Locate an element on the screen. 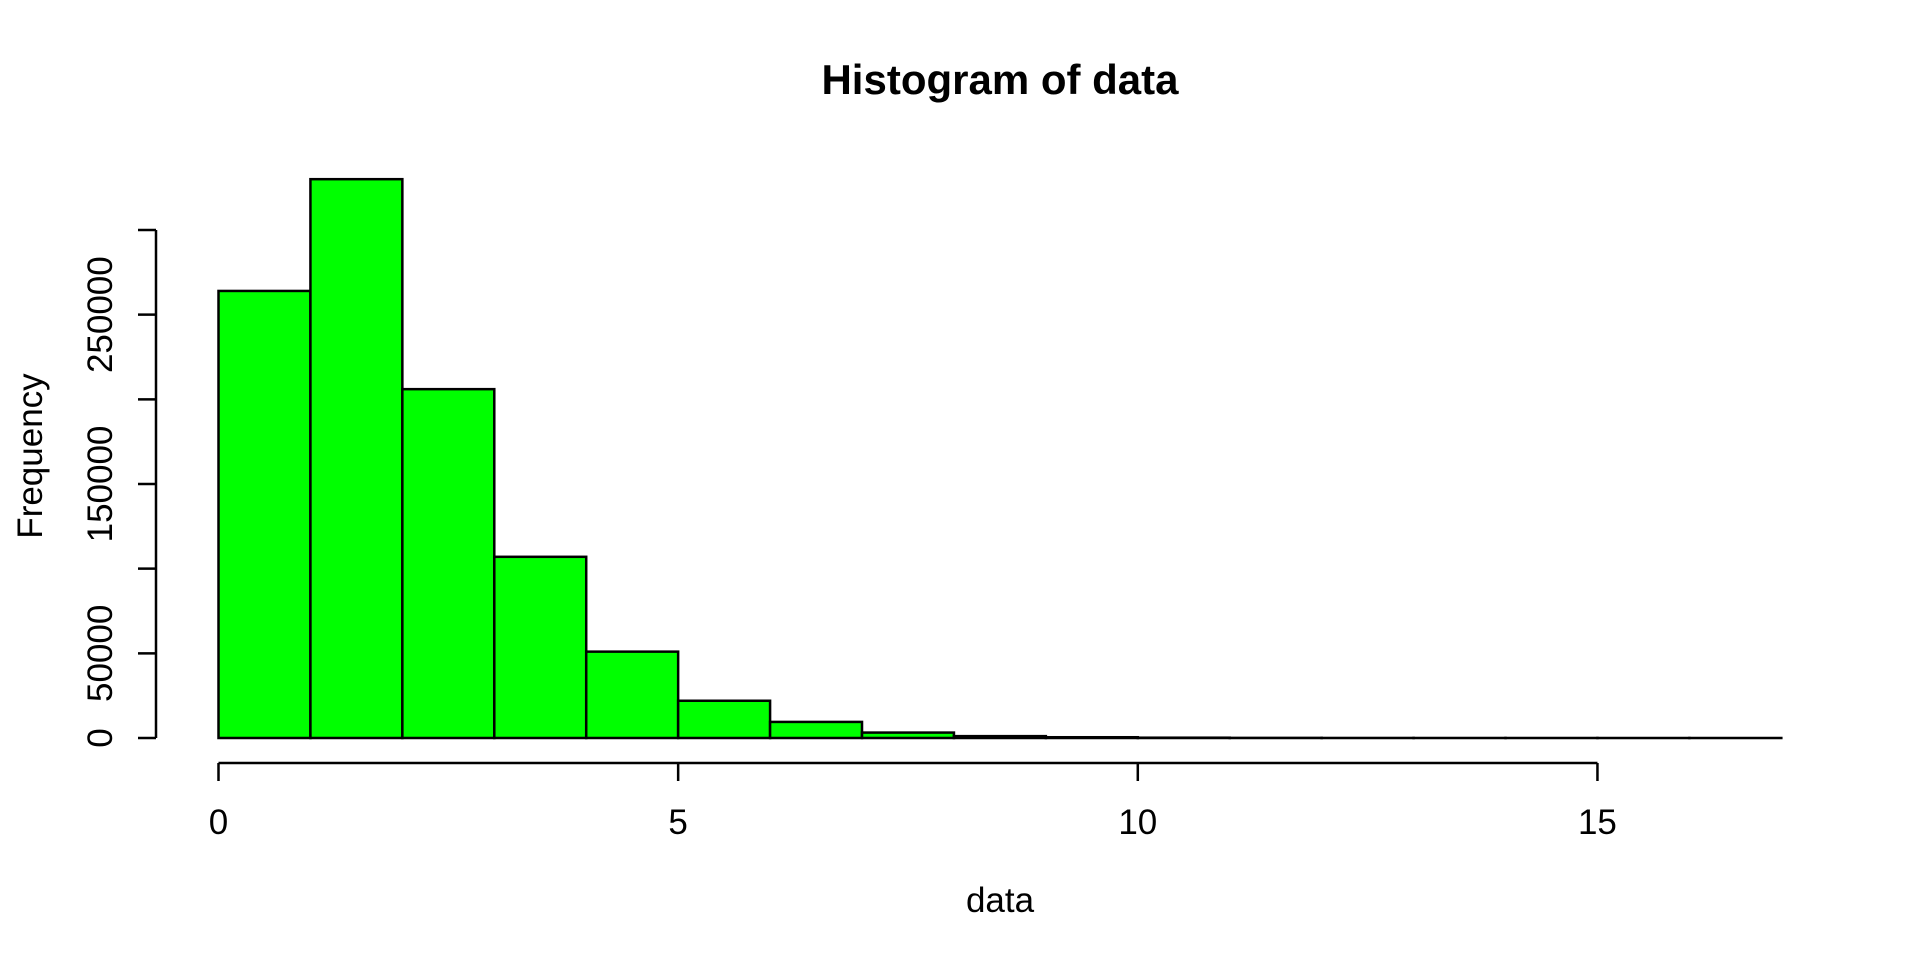 The height and width of the screenshot is (960, 1920). y-tick-label: 50000 is located at coordinates (100, 653).